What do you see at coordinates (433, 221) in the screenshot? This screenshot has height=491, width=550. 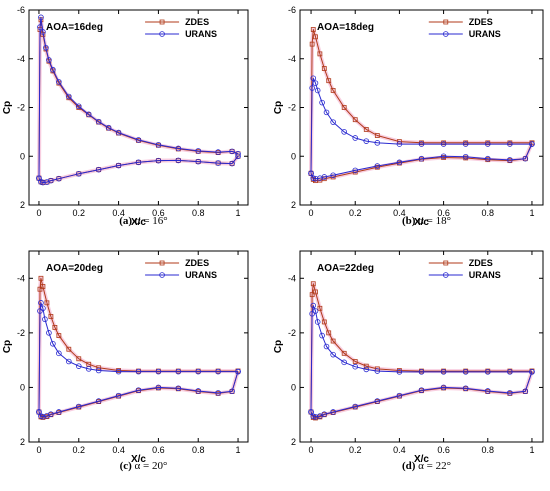 I see `caption-text: α = 18°` at bounding box center [433, 221].